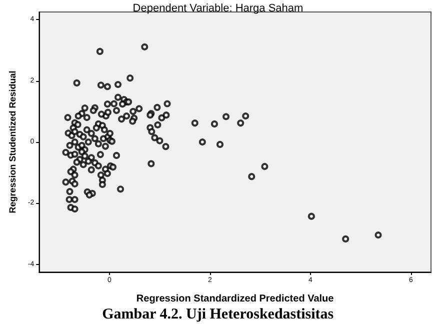 This screenshot has width=436, height=324. I want to click on text: Gambar 4.2. Uji Heteroskedastisitas, so click(218, 314).